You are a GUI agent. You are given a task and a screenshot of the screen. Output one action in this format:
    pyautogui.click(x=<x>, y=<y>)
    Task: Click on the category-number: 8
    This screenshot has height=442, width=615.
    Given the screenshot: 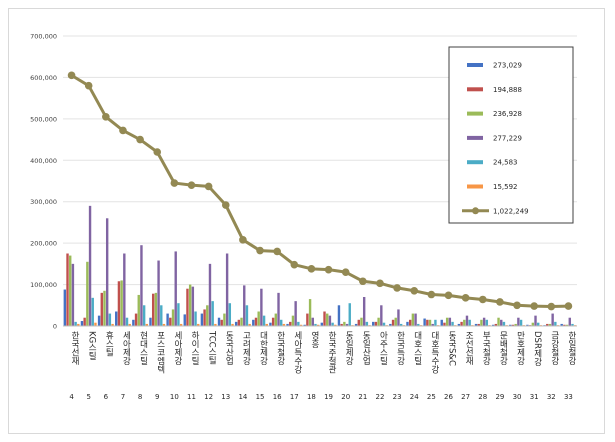 What is the action you would take?
    pyautogui.click(x=140, y=397)
    